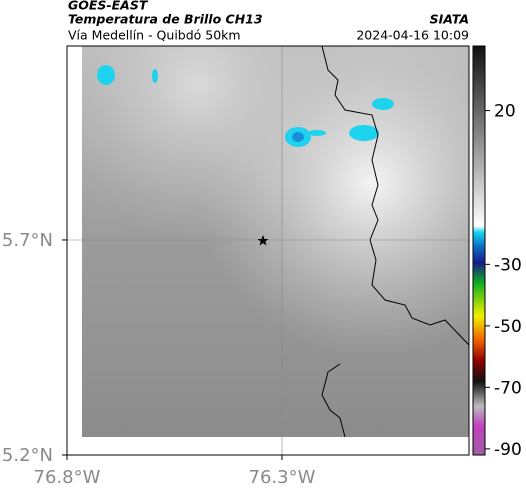  What do you see at coordinates (508, 388) in the screenshot?
I see `colorbar-tick-label: -70` at bounding box center [508, 388].